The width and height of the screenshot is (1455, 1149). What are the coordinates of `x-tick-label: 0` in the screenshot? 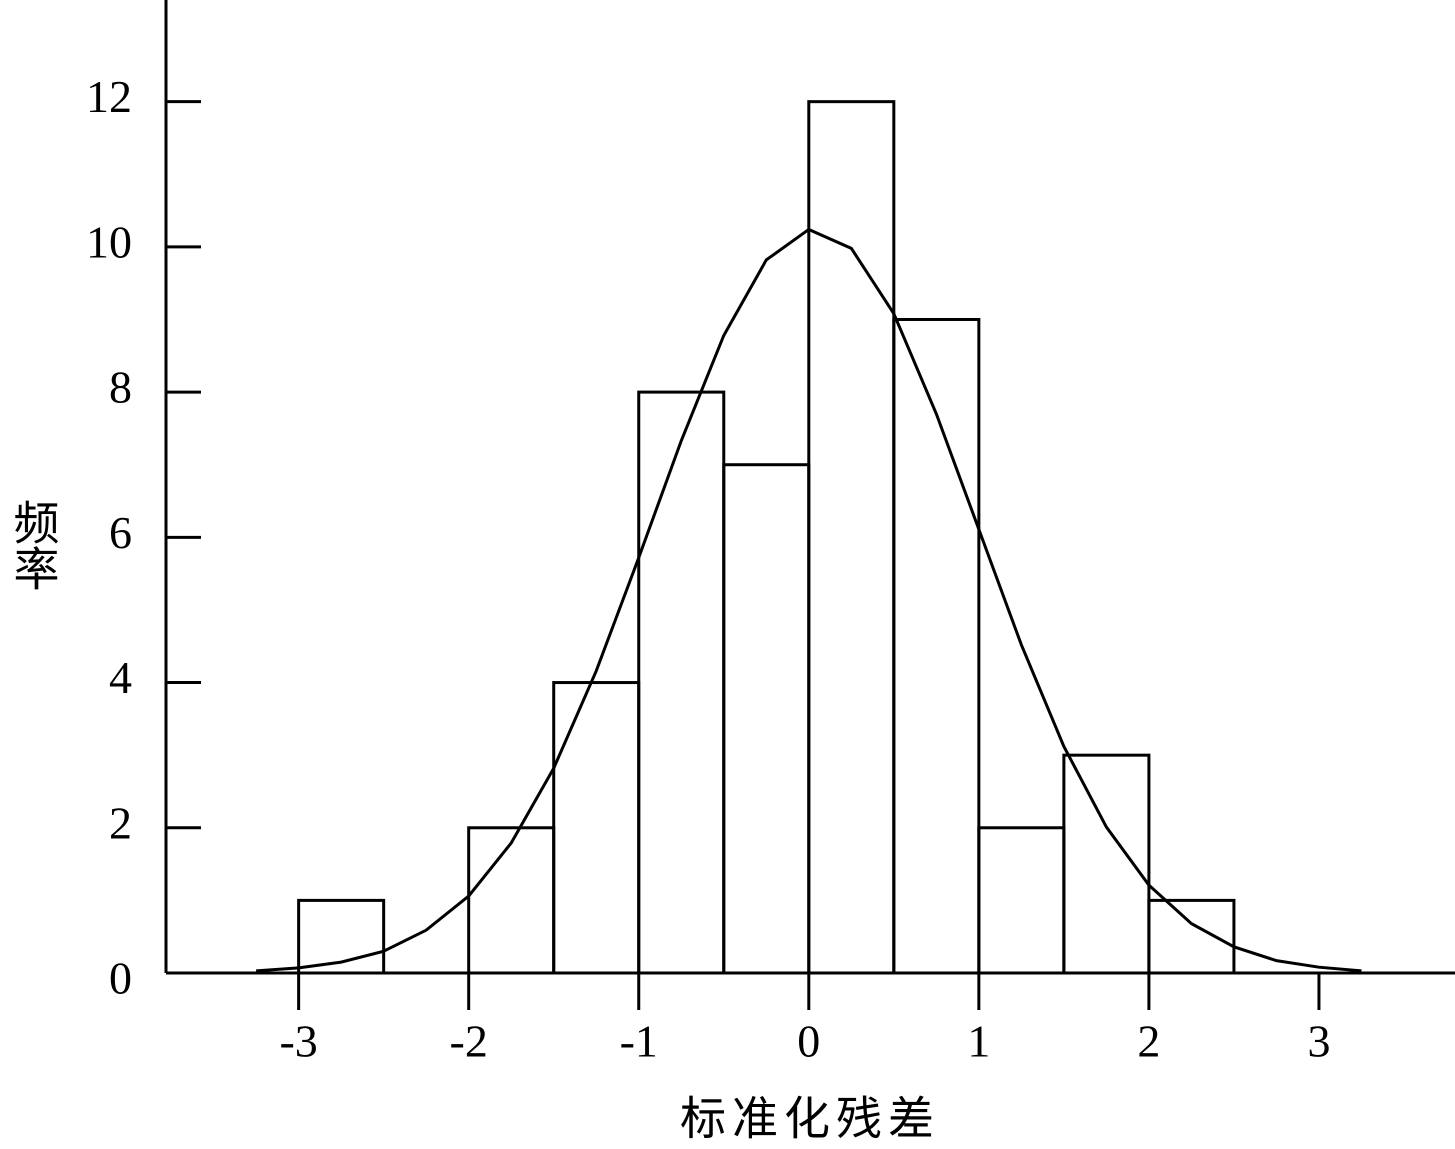 It's located at (808, 1041).